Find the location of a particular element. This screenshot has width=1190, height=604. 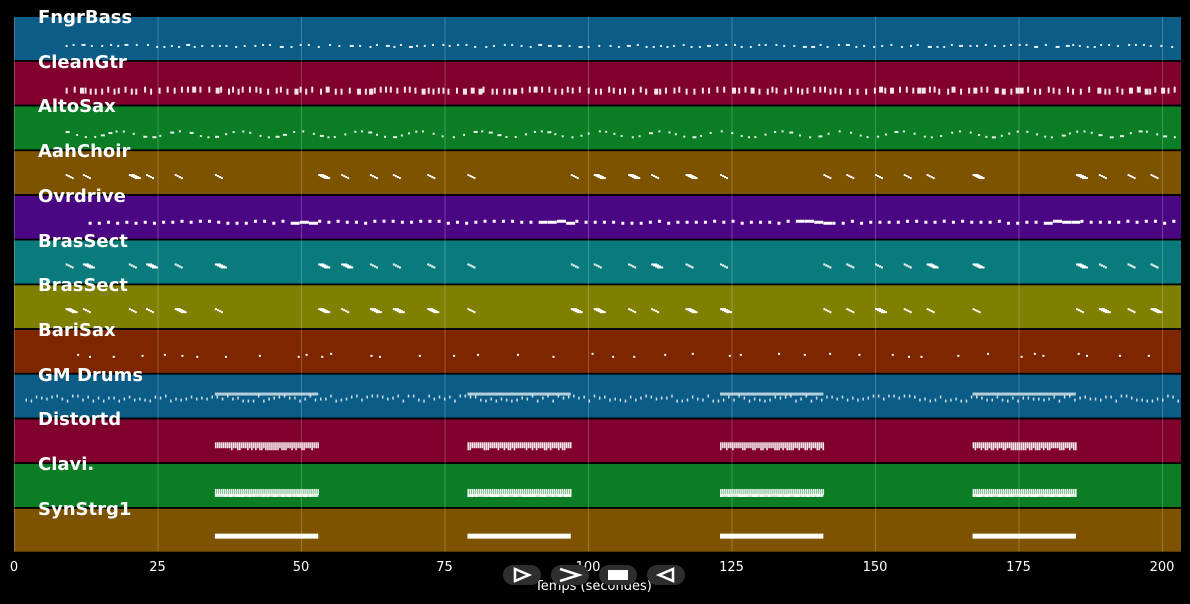

rewind-icon is located at coordinates (665, 575).